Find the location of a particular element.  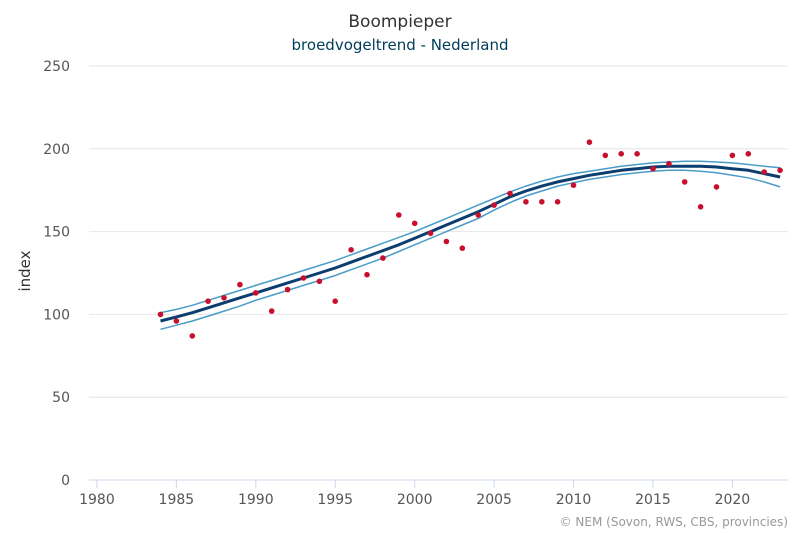

y-axis-ticks: 0 50 100 150 200 250 is located at coordinates (56, 274).